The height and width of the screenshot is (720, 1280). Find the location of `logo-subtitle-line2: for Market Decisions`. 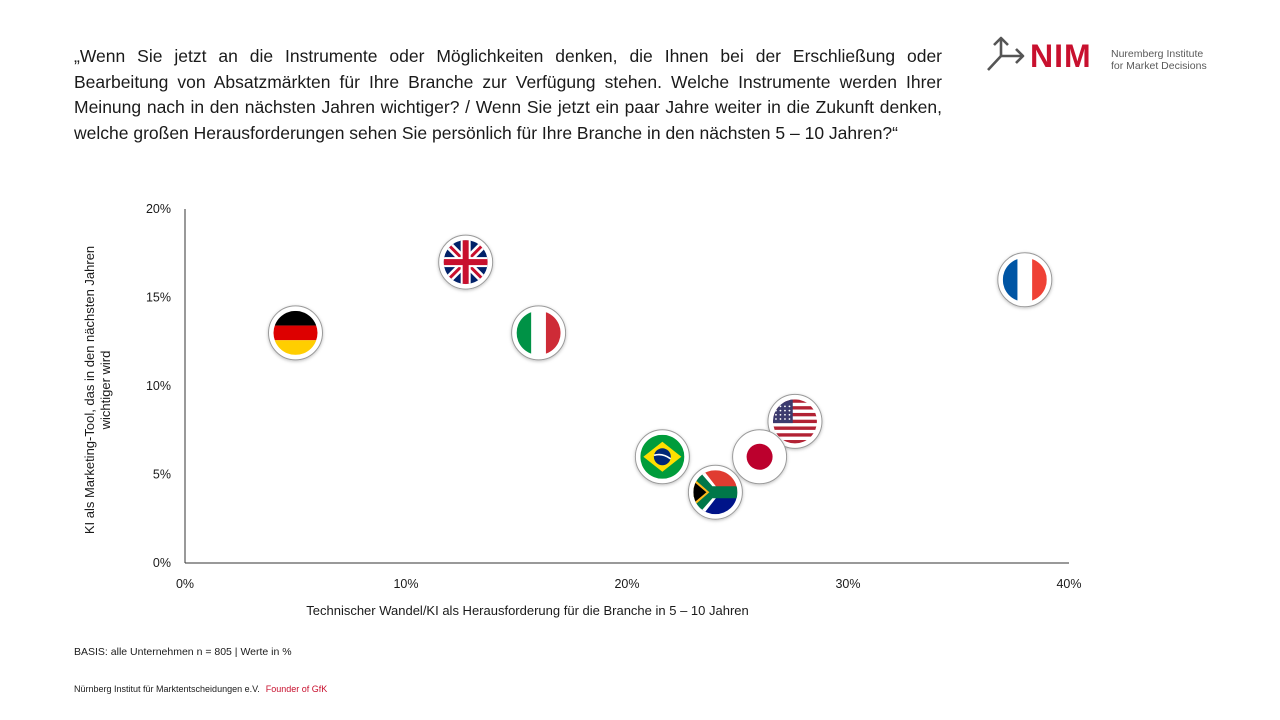

logo-subtitle-line2: for Market Decisions is located at coordinates (1159, 66).